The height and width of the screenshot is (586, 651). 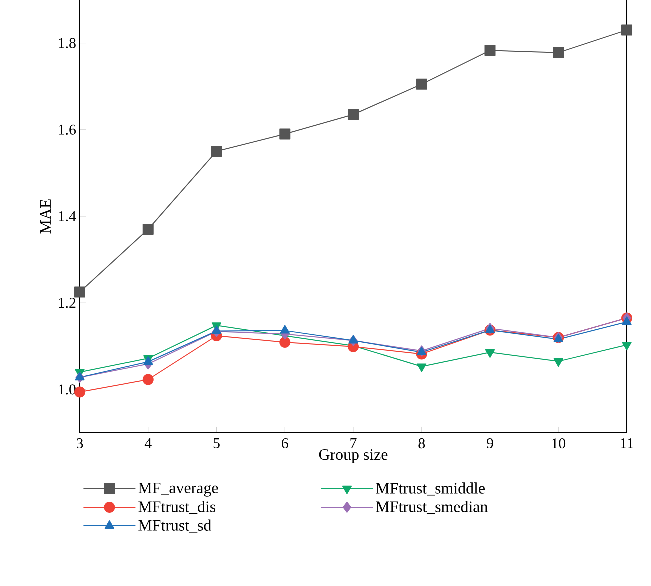 What do you see at coordinates (559, 443) in the screenshot?
I see `x-tick-label: 10` at bounding box center [559, 443].